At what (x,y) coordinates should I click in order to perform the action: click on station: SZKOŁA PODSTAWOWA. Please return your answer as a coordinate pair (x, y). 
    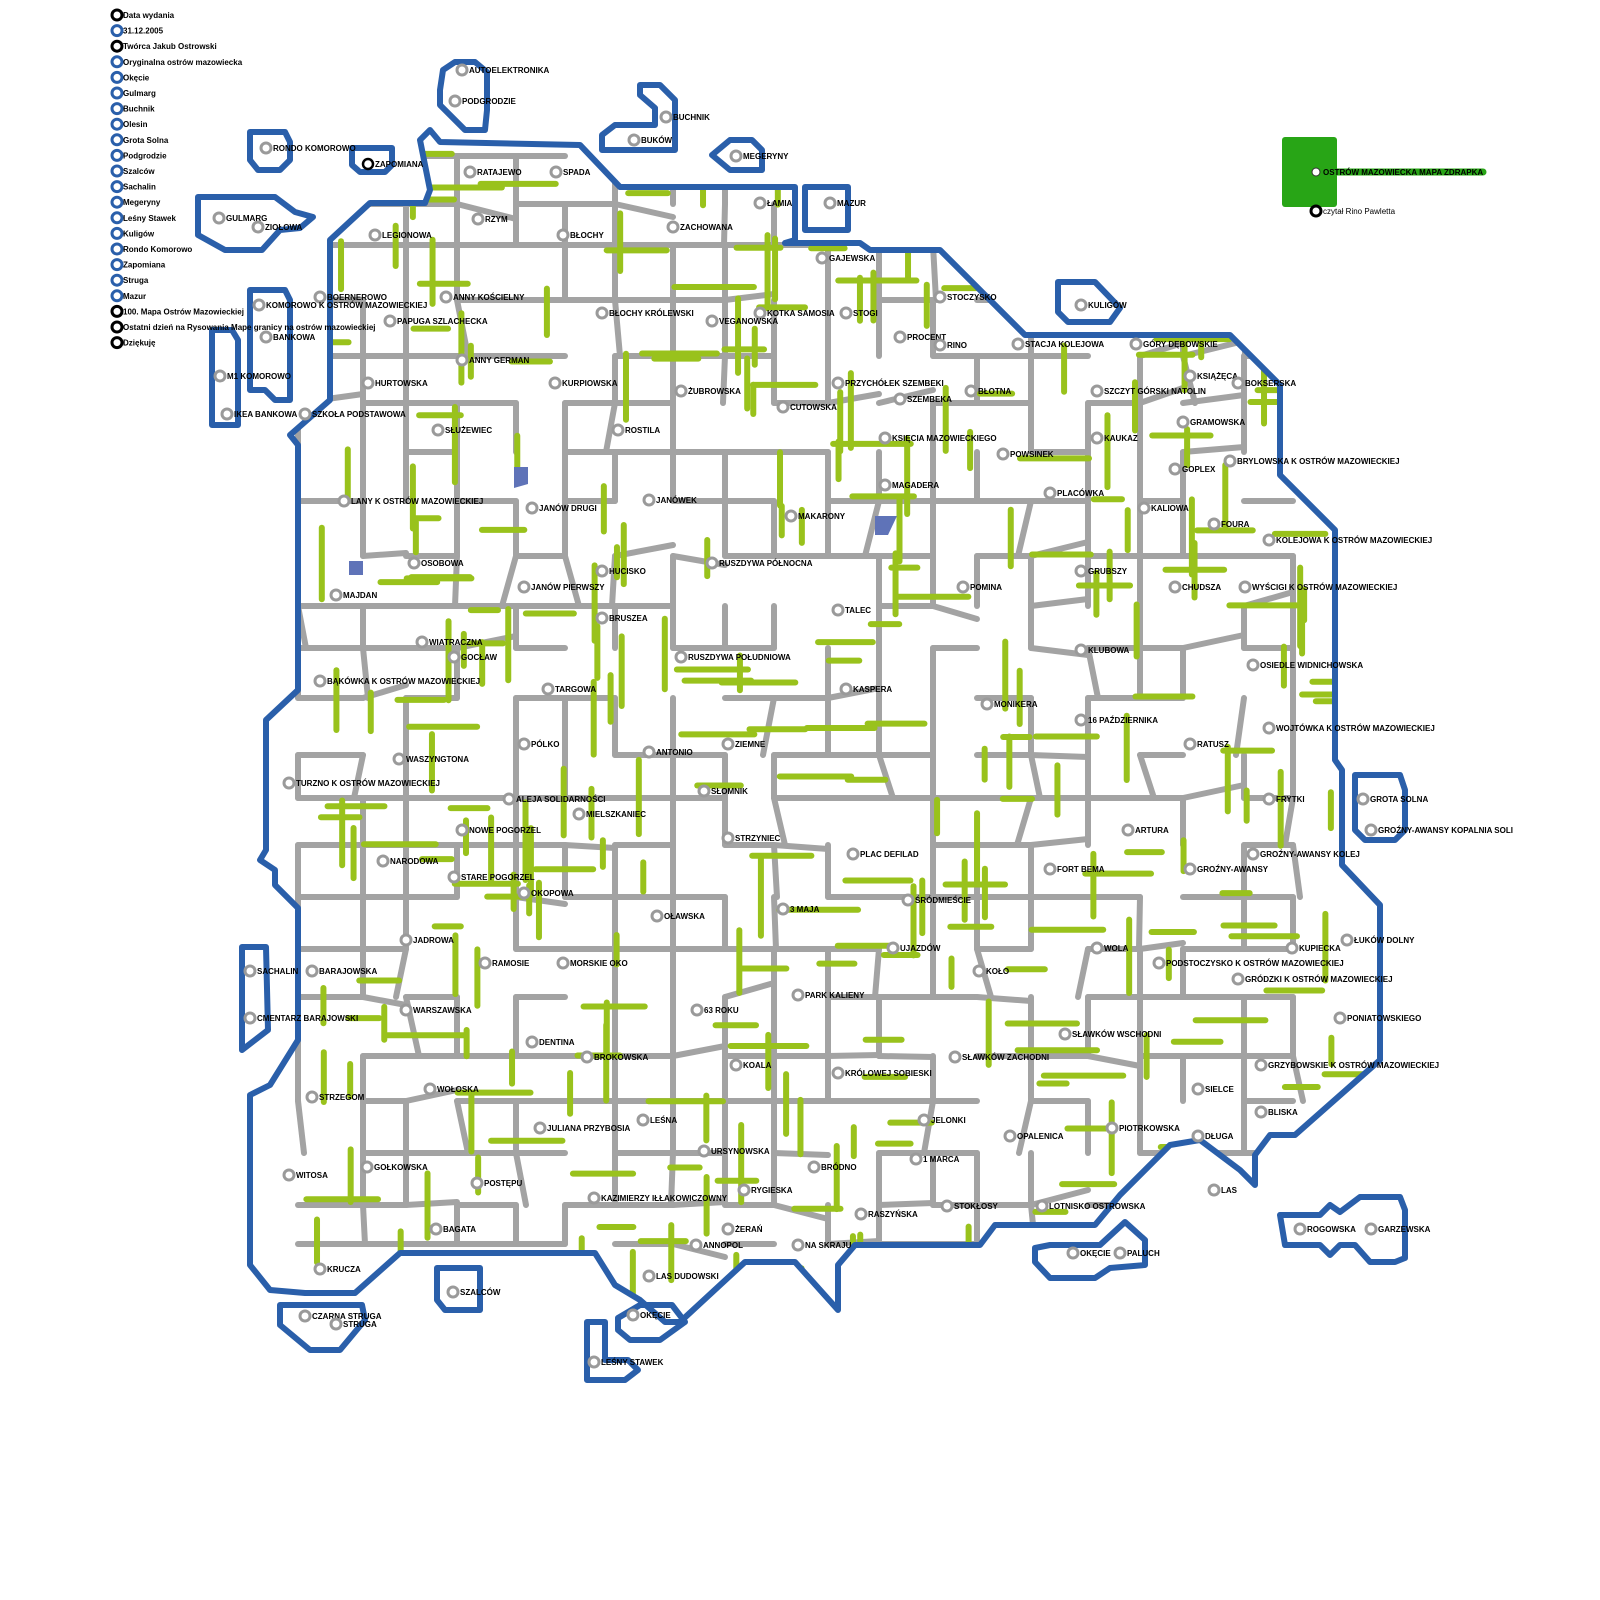
    Looking at the image, I should click on (352, 414).